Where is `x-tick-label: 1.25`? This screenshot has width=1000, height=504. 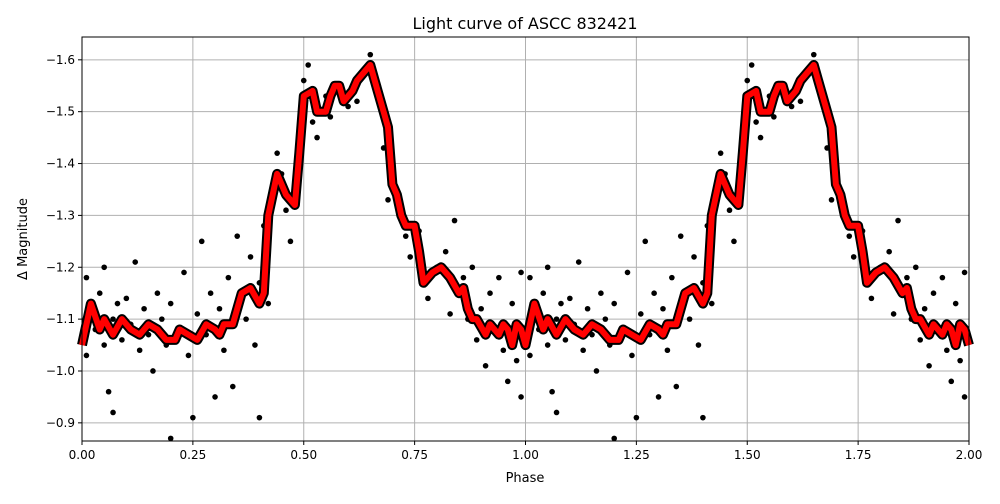
x-tick-label: 1.25 is located at coordinates (636, 455).